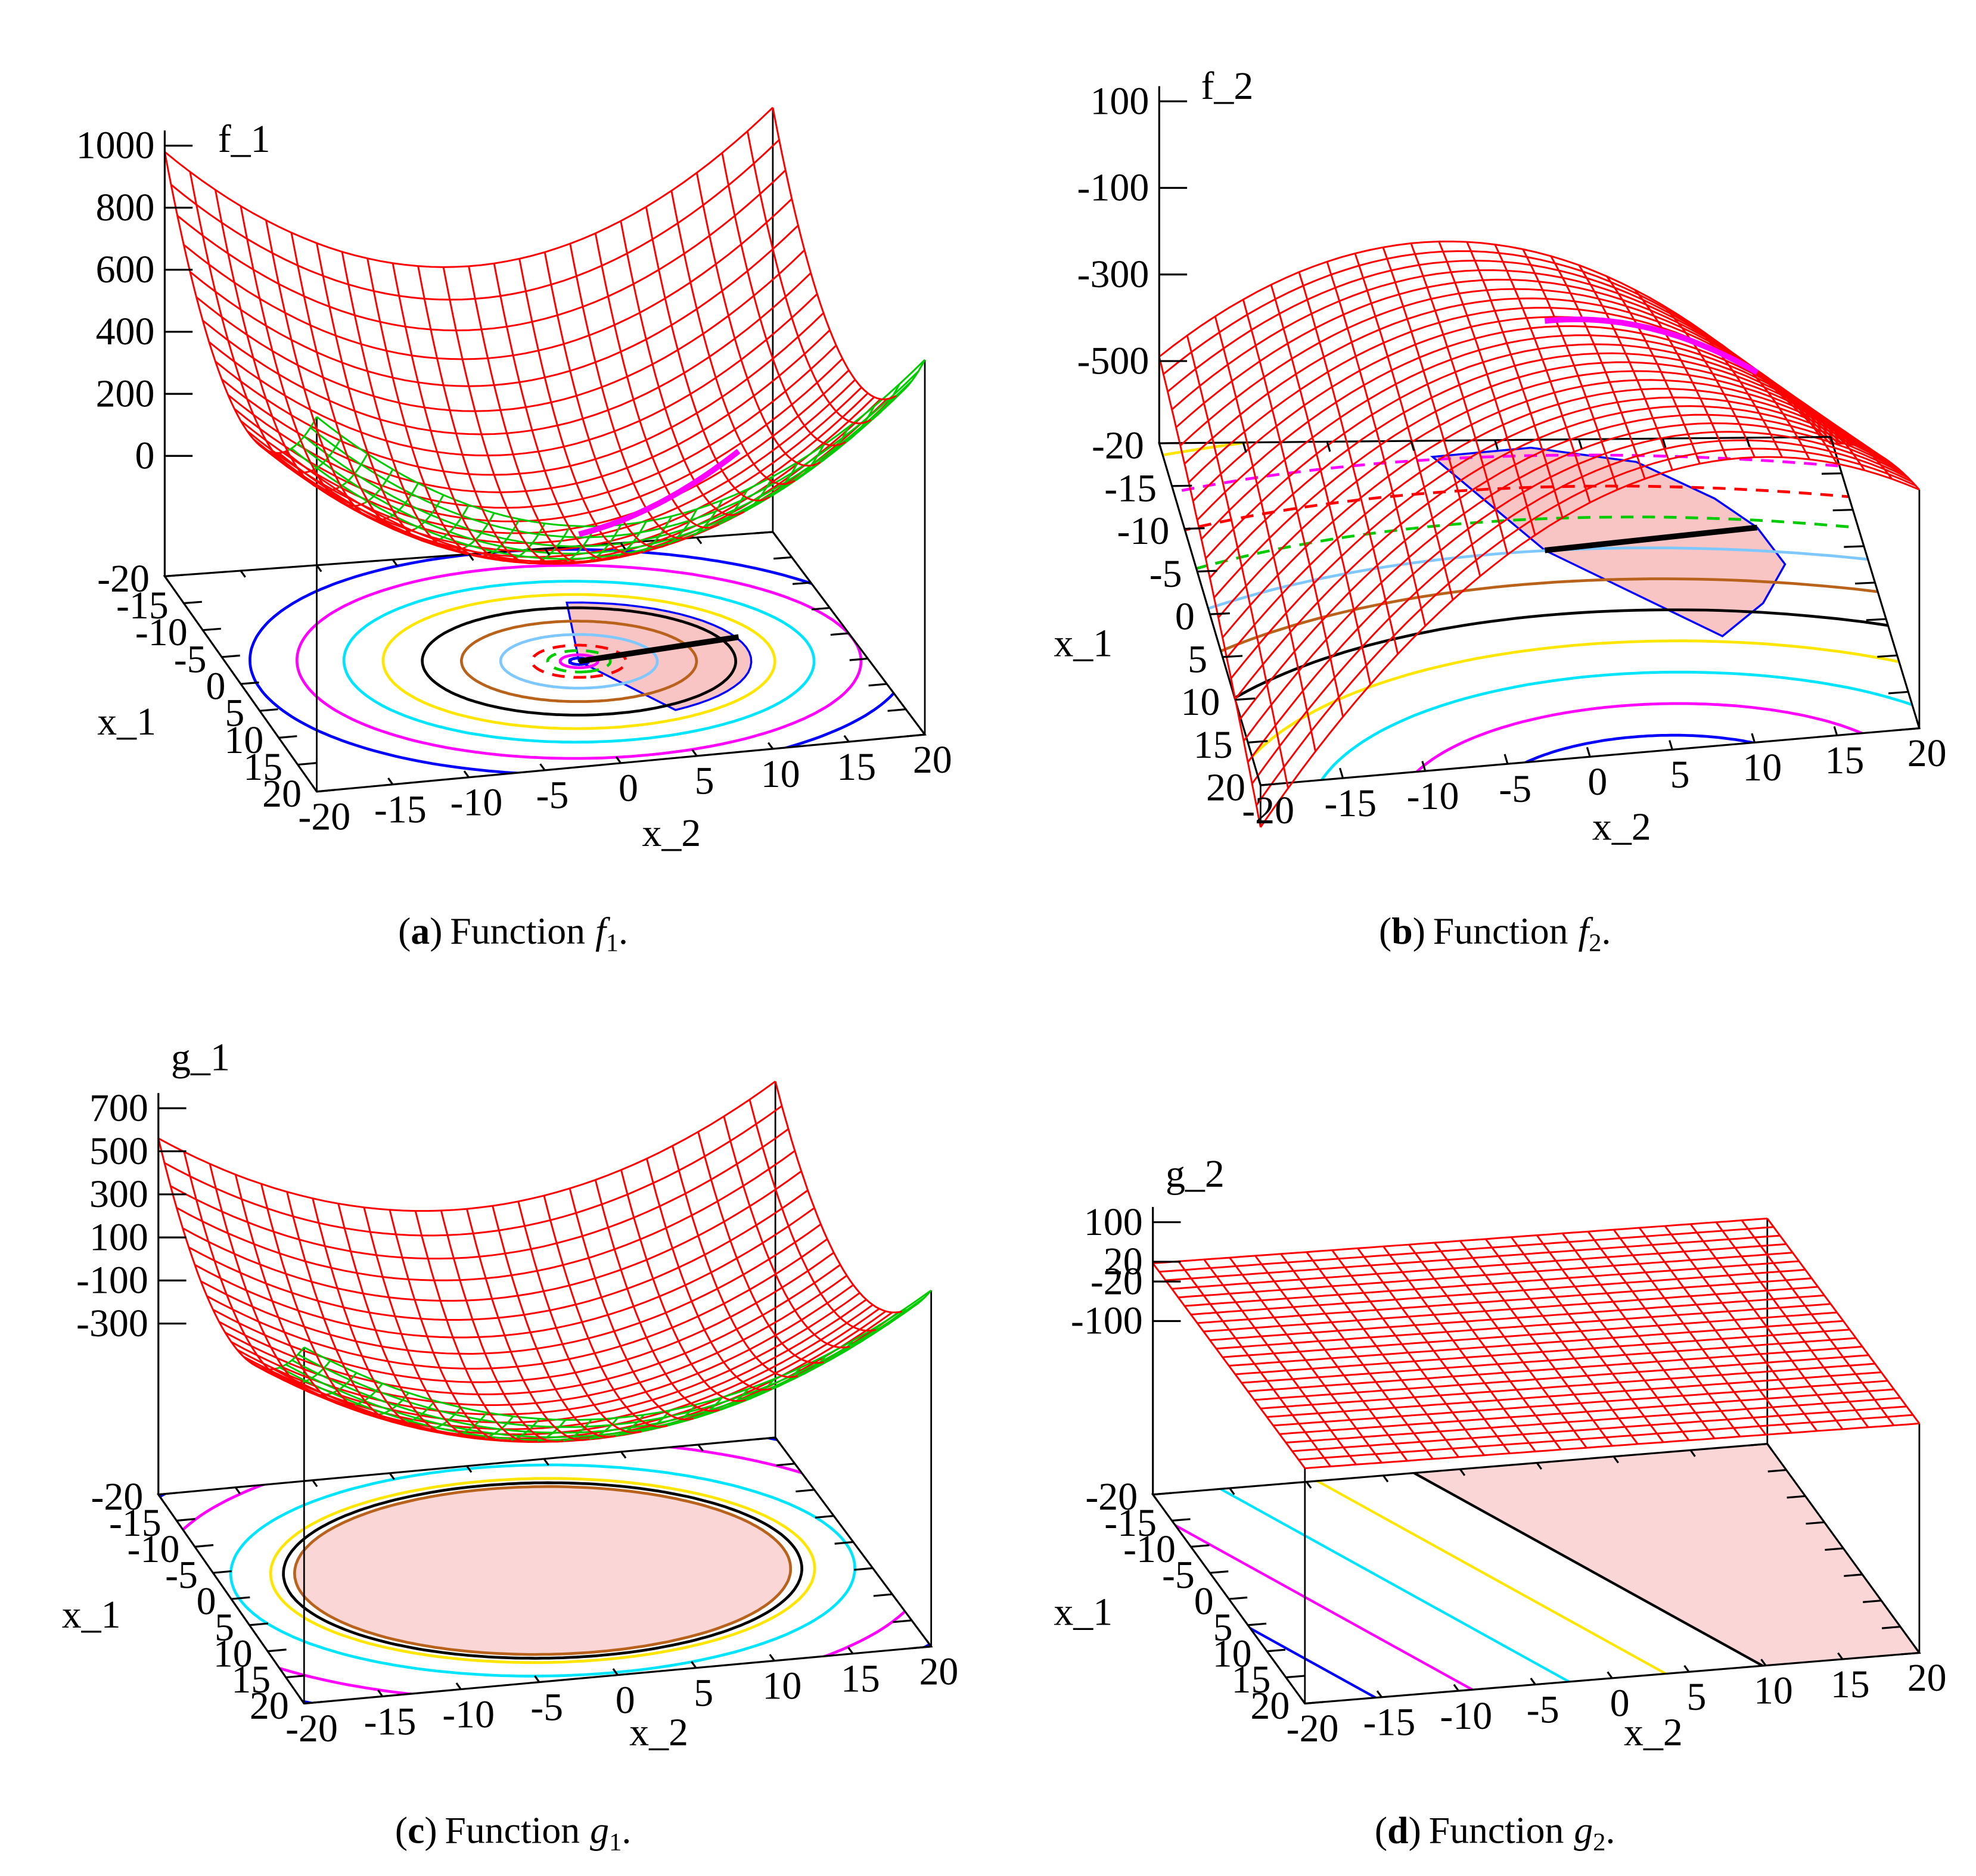 This screenshot has height=1876, width=1976. Describe the element at coordinates (1385, 931) in the screenshot. I see `caption-part: (` at that location.